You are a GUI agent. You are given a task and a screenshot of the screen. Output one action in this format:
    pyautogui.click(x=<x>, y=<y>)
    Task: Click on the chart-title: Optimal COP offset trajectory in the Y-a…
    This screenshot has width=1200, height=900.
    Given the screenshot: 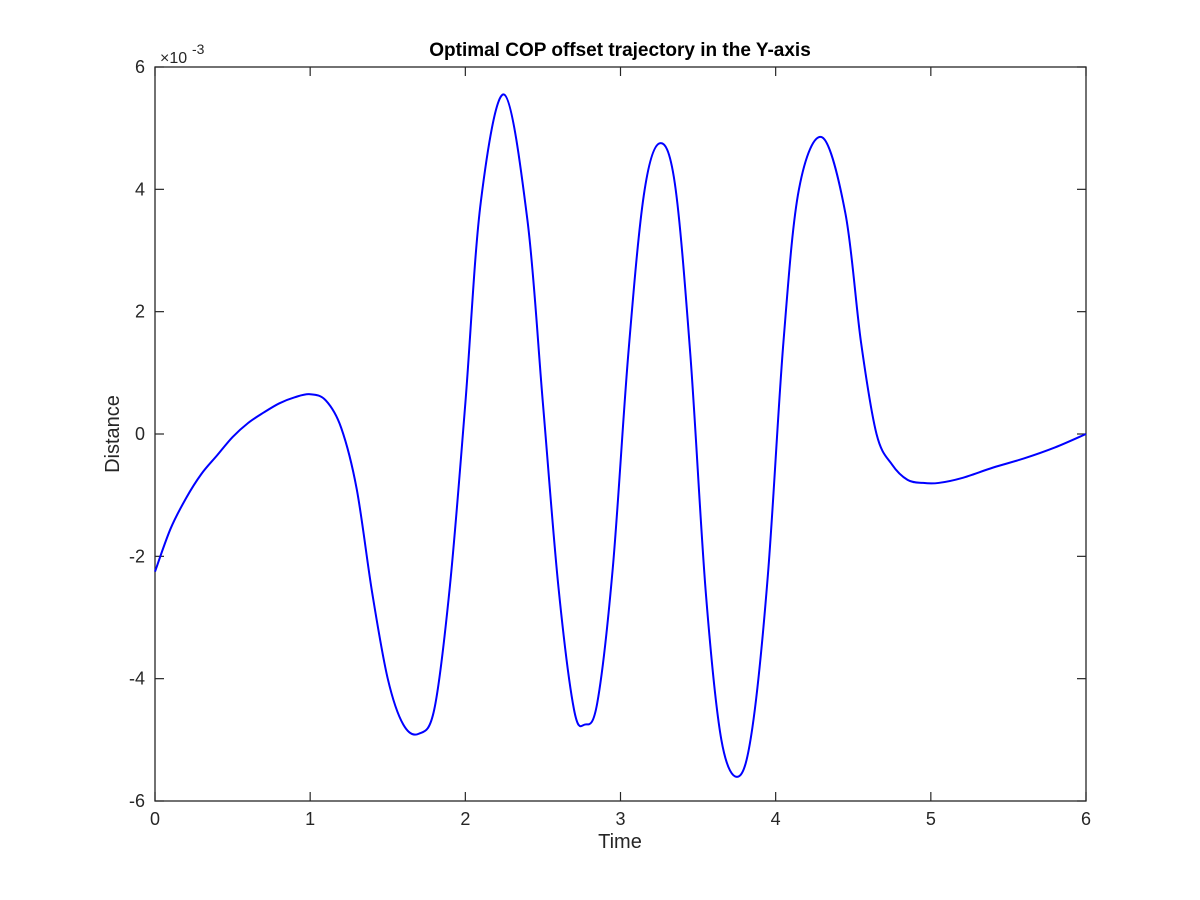 What is the action you would take?
    pyautogui.click(x=620, y=50)
    